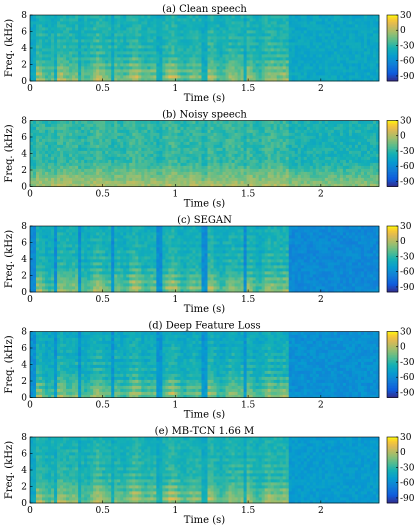 The image size is (415, 527). I want to click on panel-title: (d) Deep Feature Loss, so click(204, 326).